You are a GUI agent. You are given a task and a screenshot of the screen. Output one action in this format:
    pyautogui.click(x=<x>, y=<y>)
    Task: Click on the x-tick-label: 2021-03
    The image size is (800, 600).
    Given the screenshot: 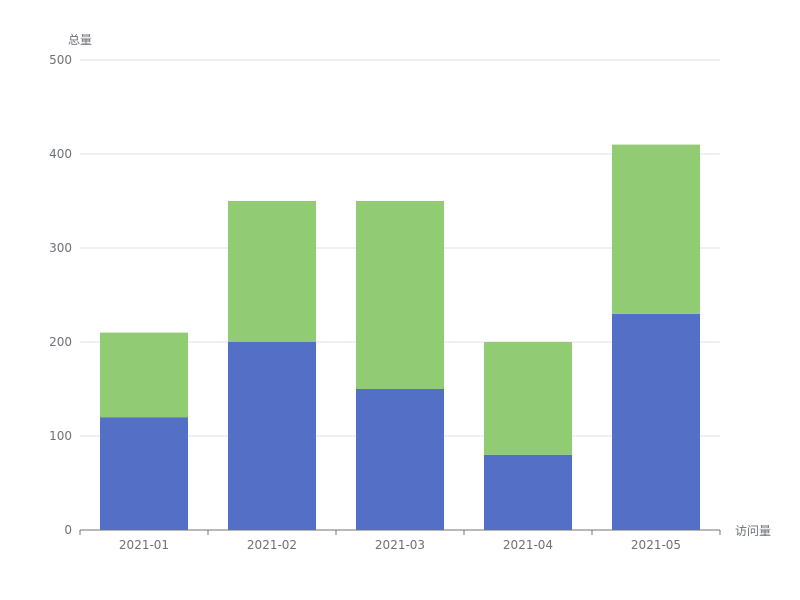 What is the action you would take?
    pyautogui.click(x=400, y=545)
    